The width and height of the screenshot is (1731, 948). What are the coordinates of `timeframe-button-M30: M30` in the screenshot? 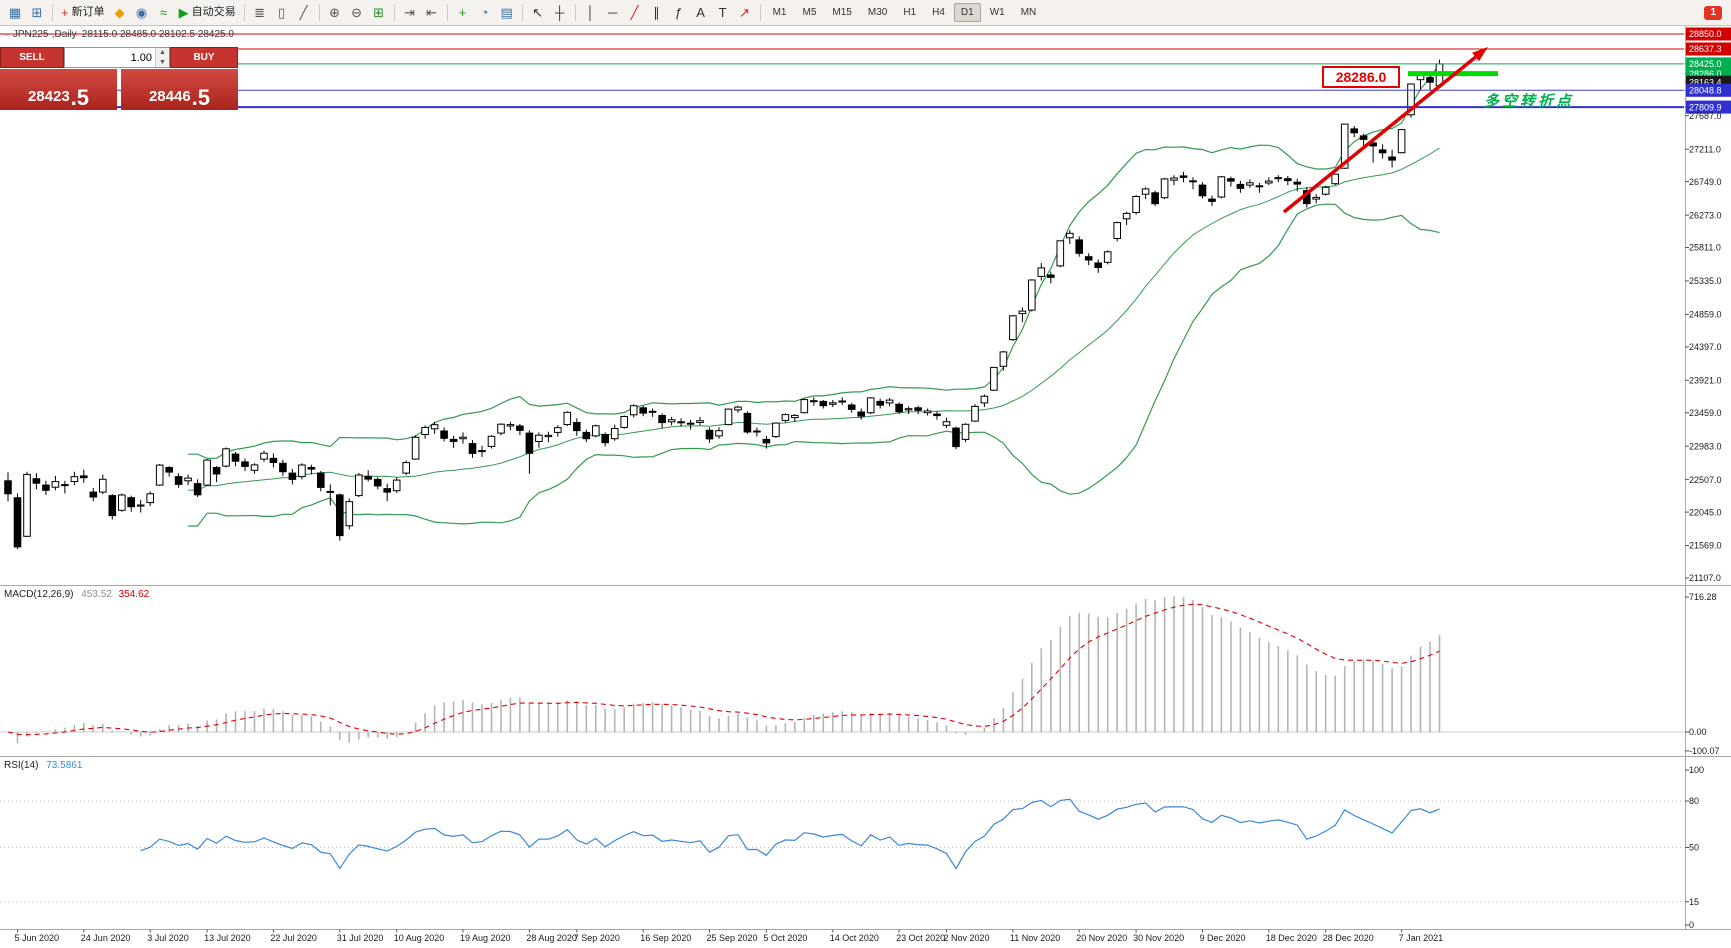 It's located at (877, 12).